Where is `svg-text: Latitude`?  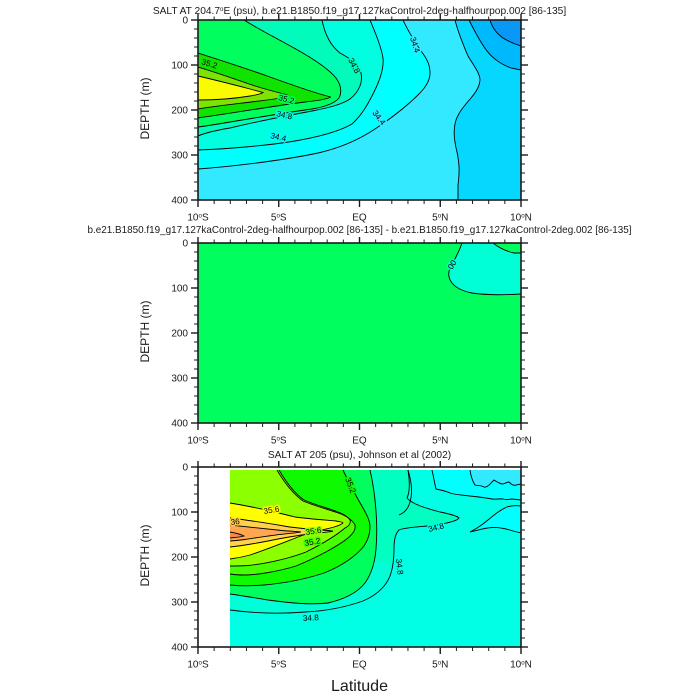
svg-text: Latitude is located at coordinates (359, 686).